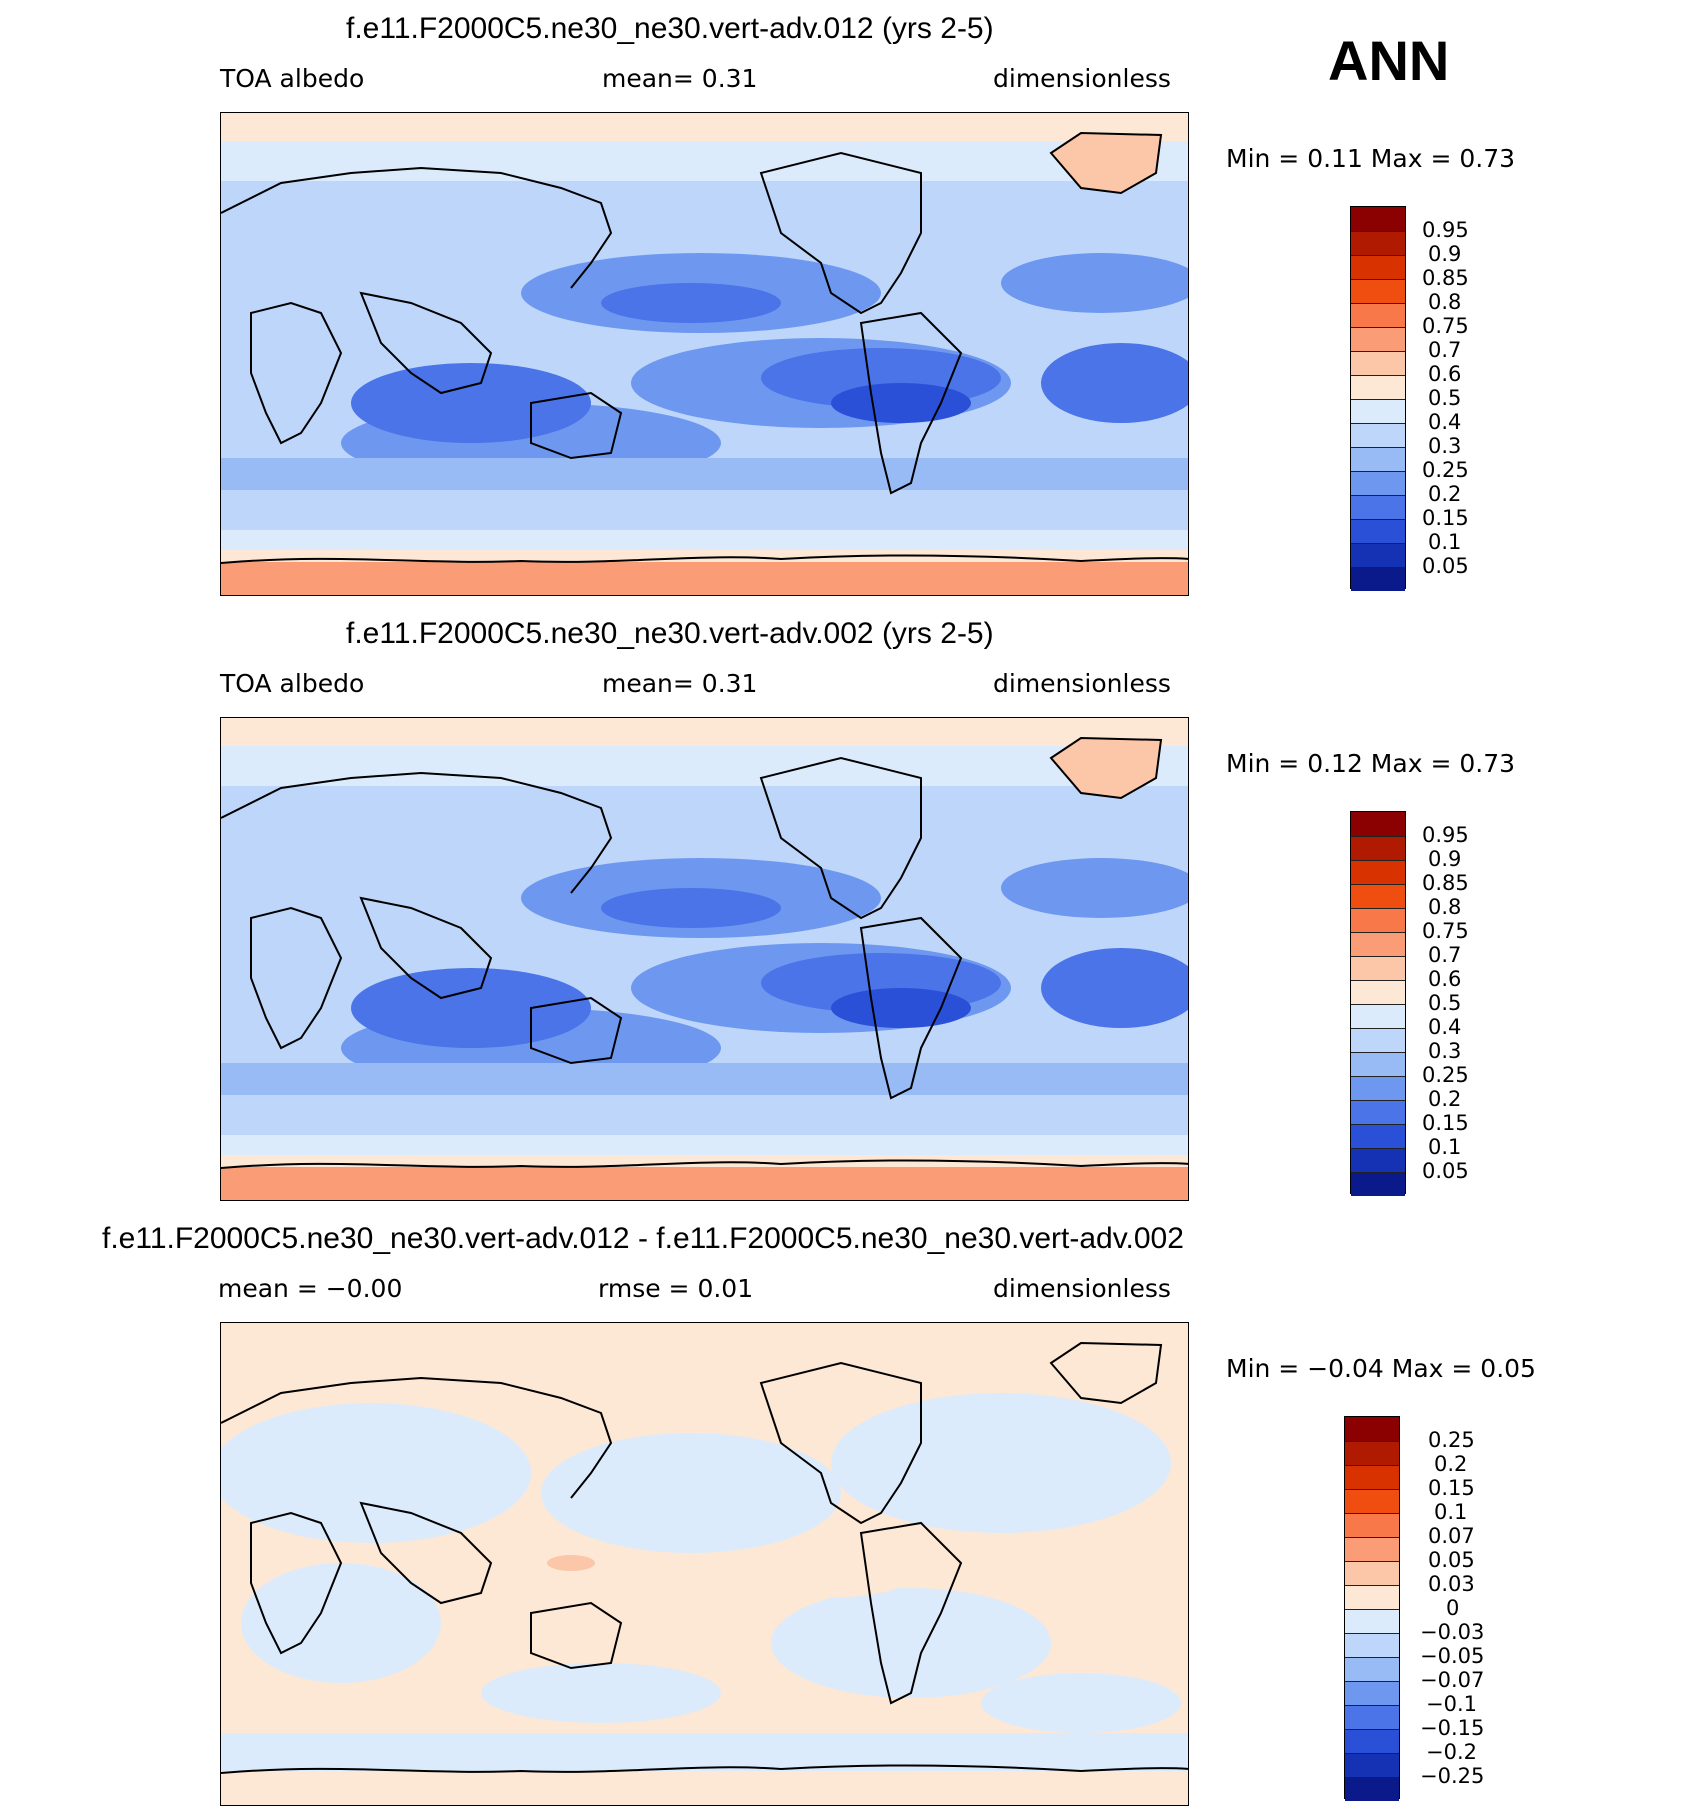 The image size is (1708, 1813). I want to click on colorbar-tick-label: −0.07, so click(1452, 1680).